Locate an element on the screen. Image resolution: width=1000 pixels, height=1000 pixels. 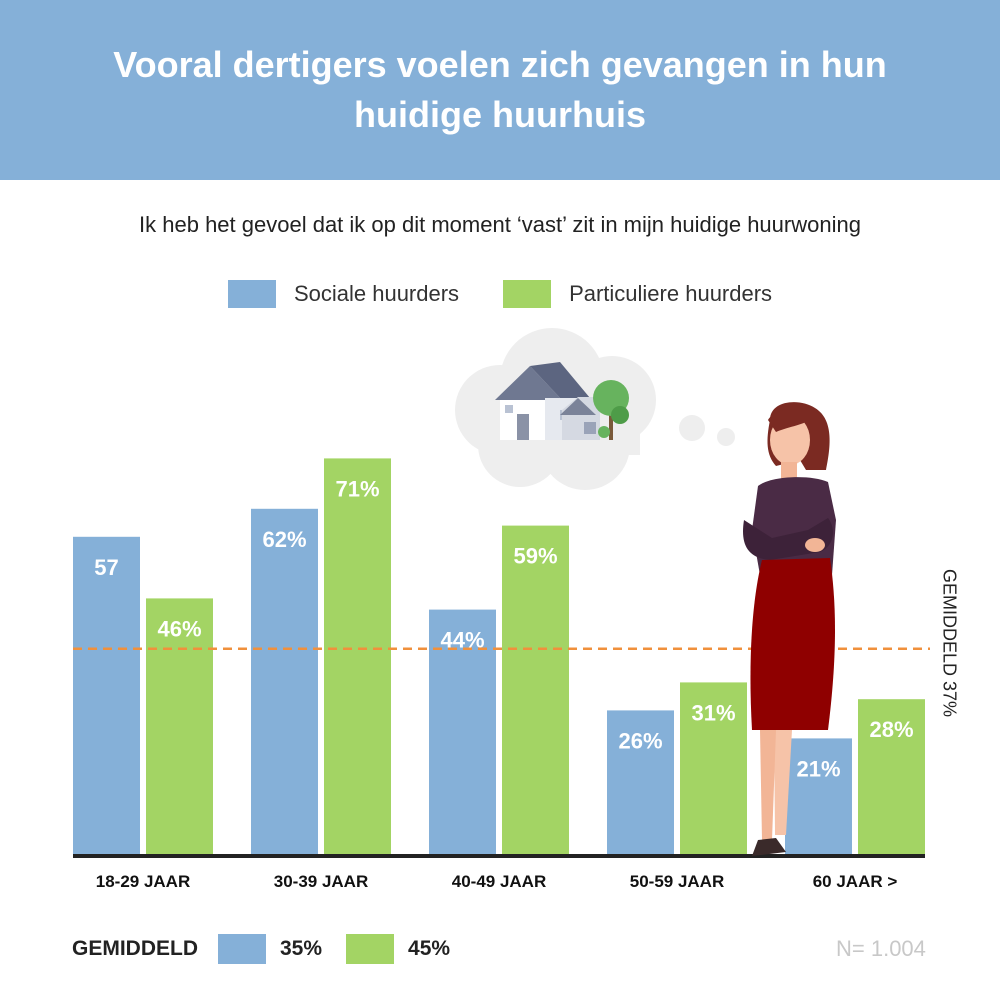
footer-average: GEMIDDELD 35% 45% is located at coordinates (273, 949).